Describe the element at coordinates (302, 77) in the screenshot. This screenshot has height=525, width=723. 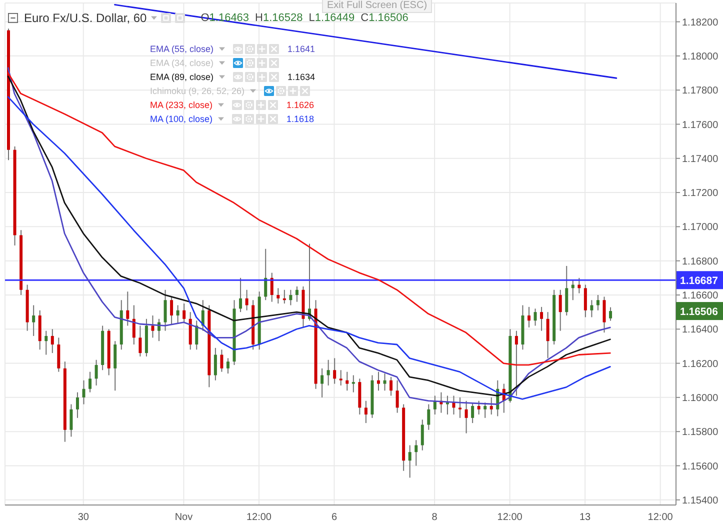
I see `annotation: 1.1634` at that location.